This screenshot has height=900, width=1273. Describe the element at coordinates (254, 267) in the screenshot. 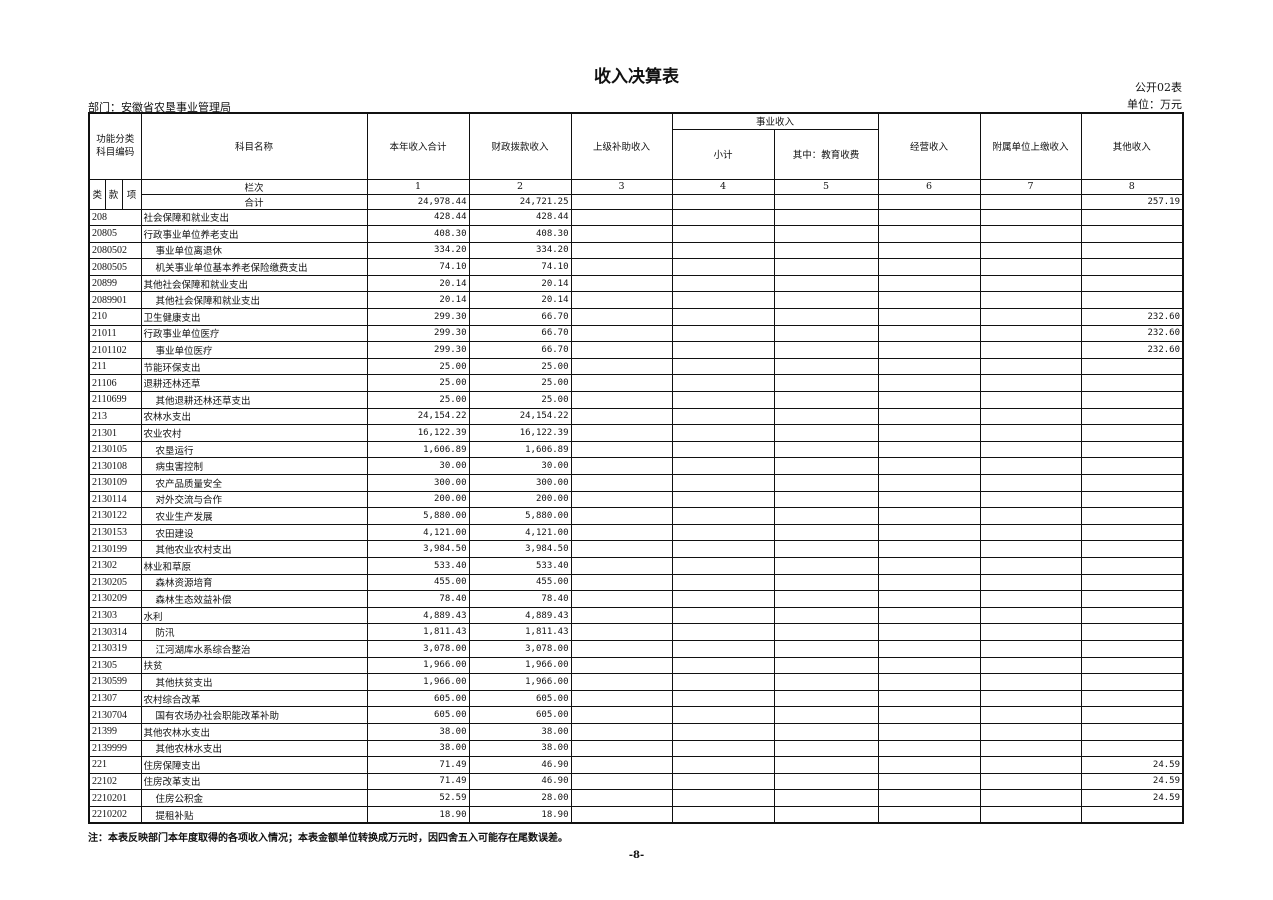

I see `row-name: 机关事业单位基本养老保险缴费支出` at that location.